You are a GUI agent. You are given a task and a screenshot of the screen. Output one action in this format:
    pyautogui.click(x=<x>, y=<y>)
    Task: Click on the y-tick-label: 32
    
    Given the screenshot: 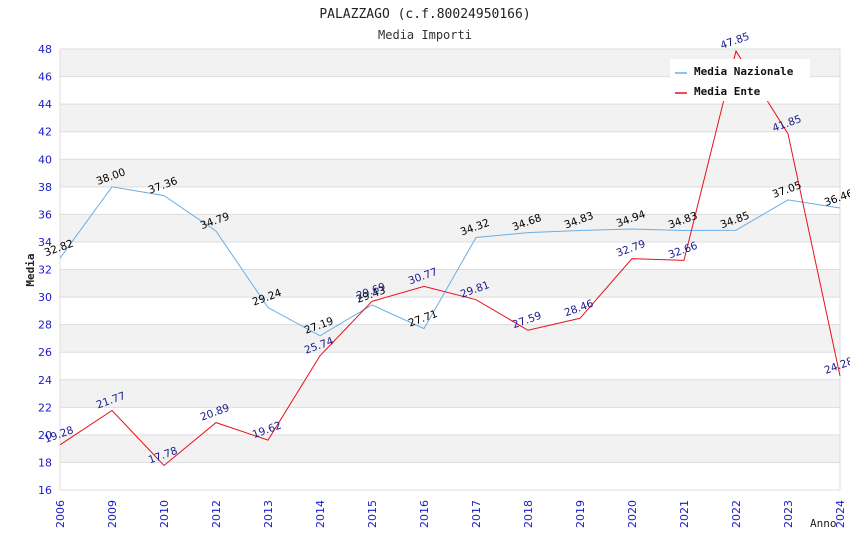 What is the action you would take?
    pyautogui.click(x=45, y=270)
    